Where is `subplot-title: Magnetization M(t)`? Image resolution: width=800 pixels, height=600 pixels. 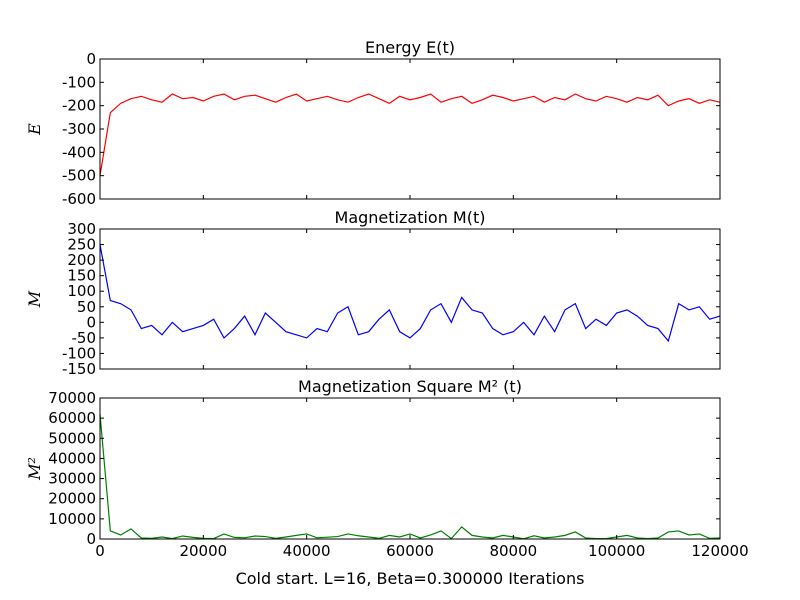
subplot-title: Magnetization M(t) is located at coordinates (410, 217).